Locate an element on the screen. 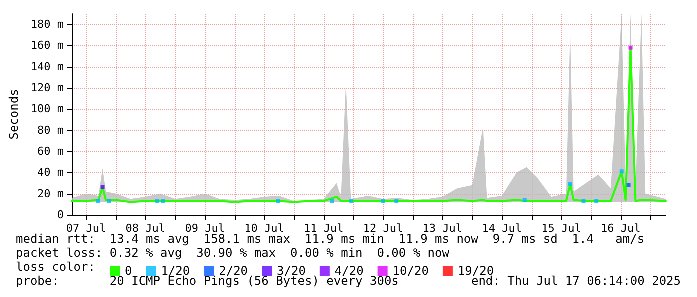 Image resolution: width=697 pixels, height=297 pixels. x-tick-label: 14 Jul is located at coordinates (502, 228).